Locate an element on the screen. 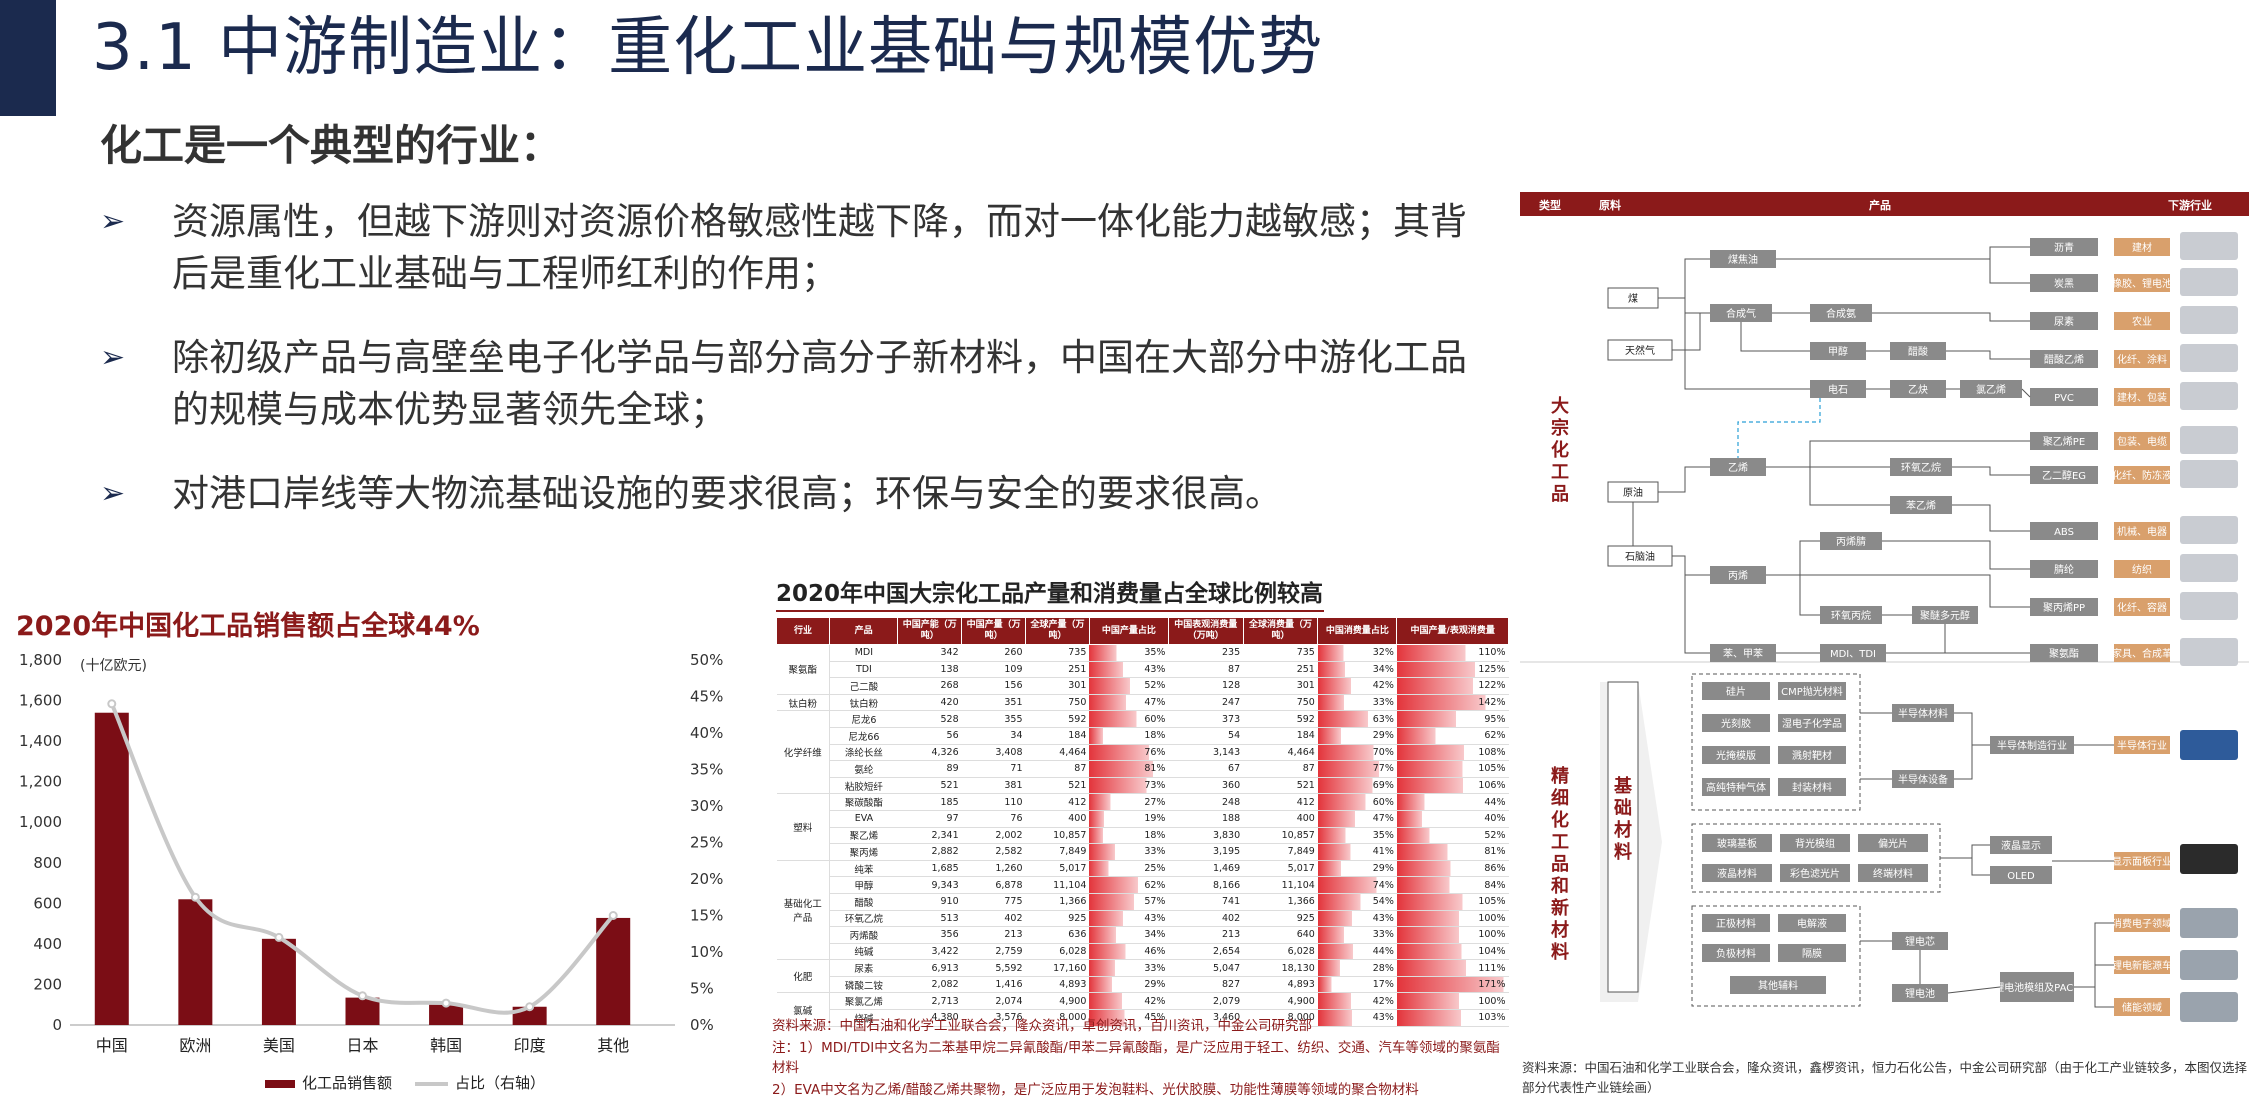  fine-mid-node: 半导体设备 is located at coordinates (1923, 779).